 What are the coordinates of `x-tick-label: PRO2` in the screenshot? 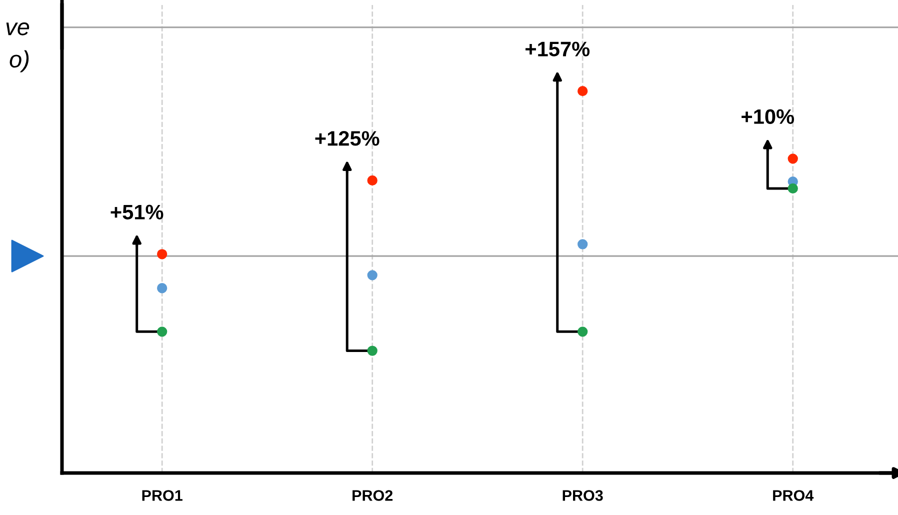 It's located at (372, 495).